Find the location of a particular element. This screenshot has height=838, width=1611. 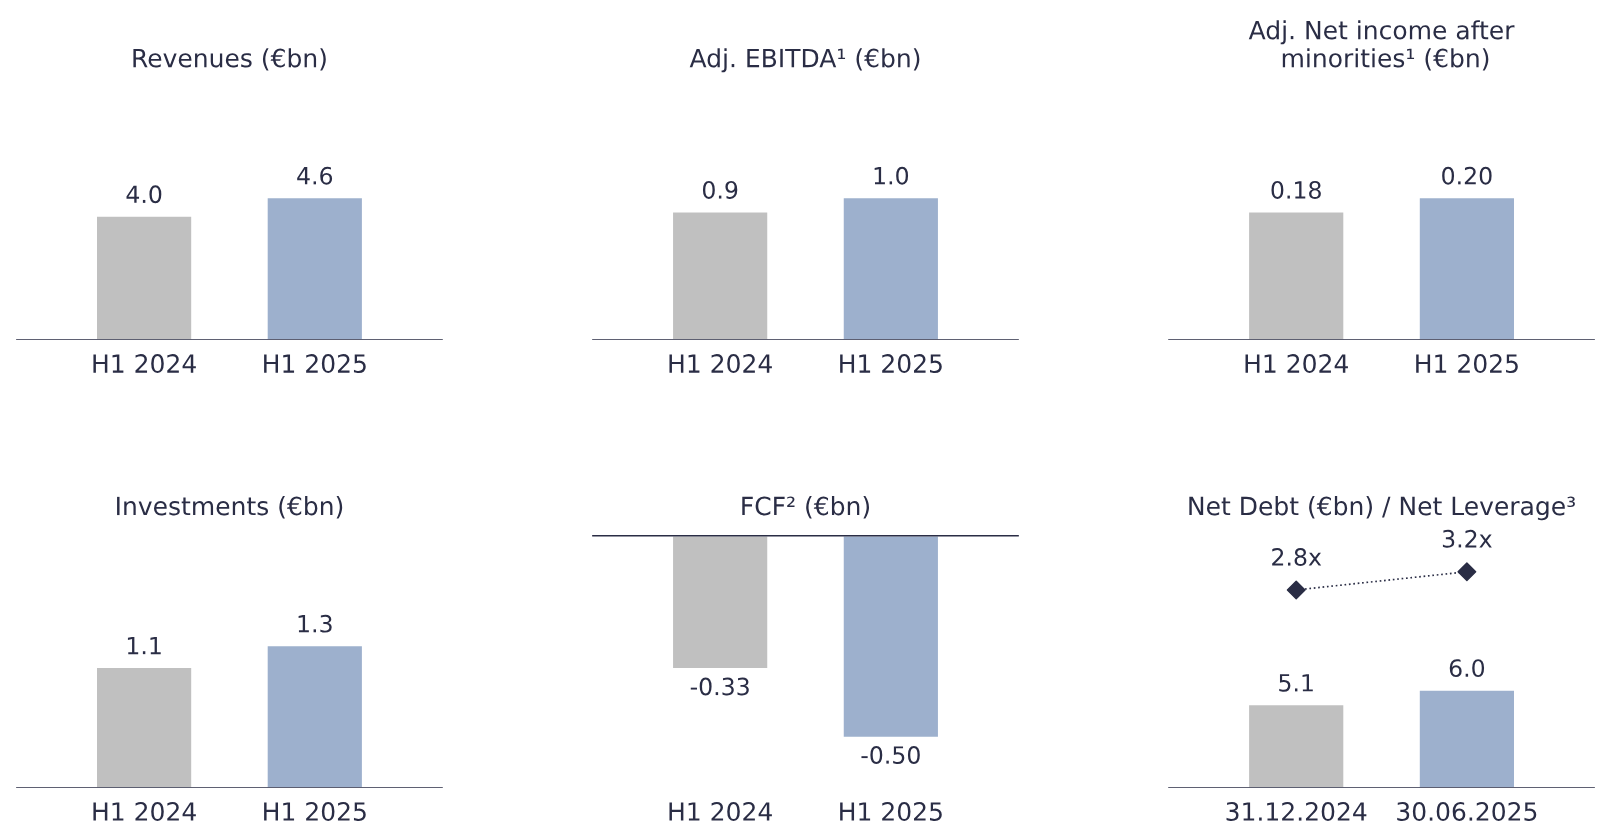

chart-title: Revenues (€bn) is located at coordinates (229, 59).